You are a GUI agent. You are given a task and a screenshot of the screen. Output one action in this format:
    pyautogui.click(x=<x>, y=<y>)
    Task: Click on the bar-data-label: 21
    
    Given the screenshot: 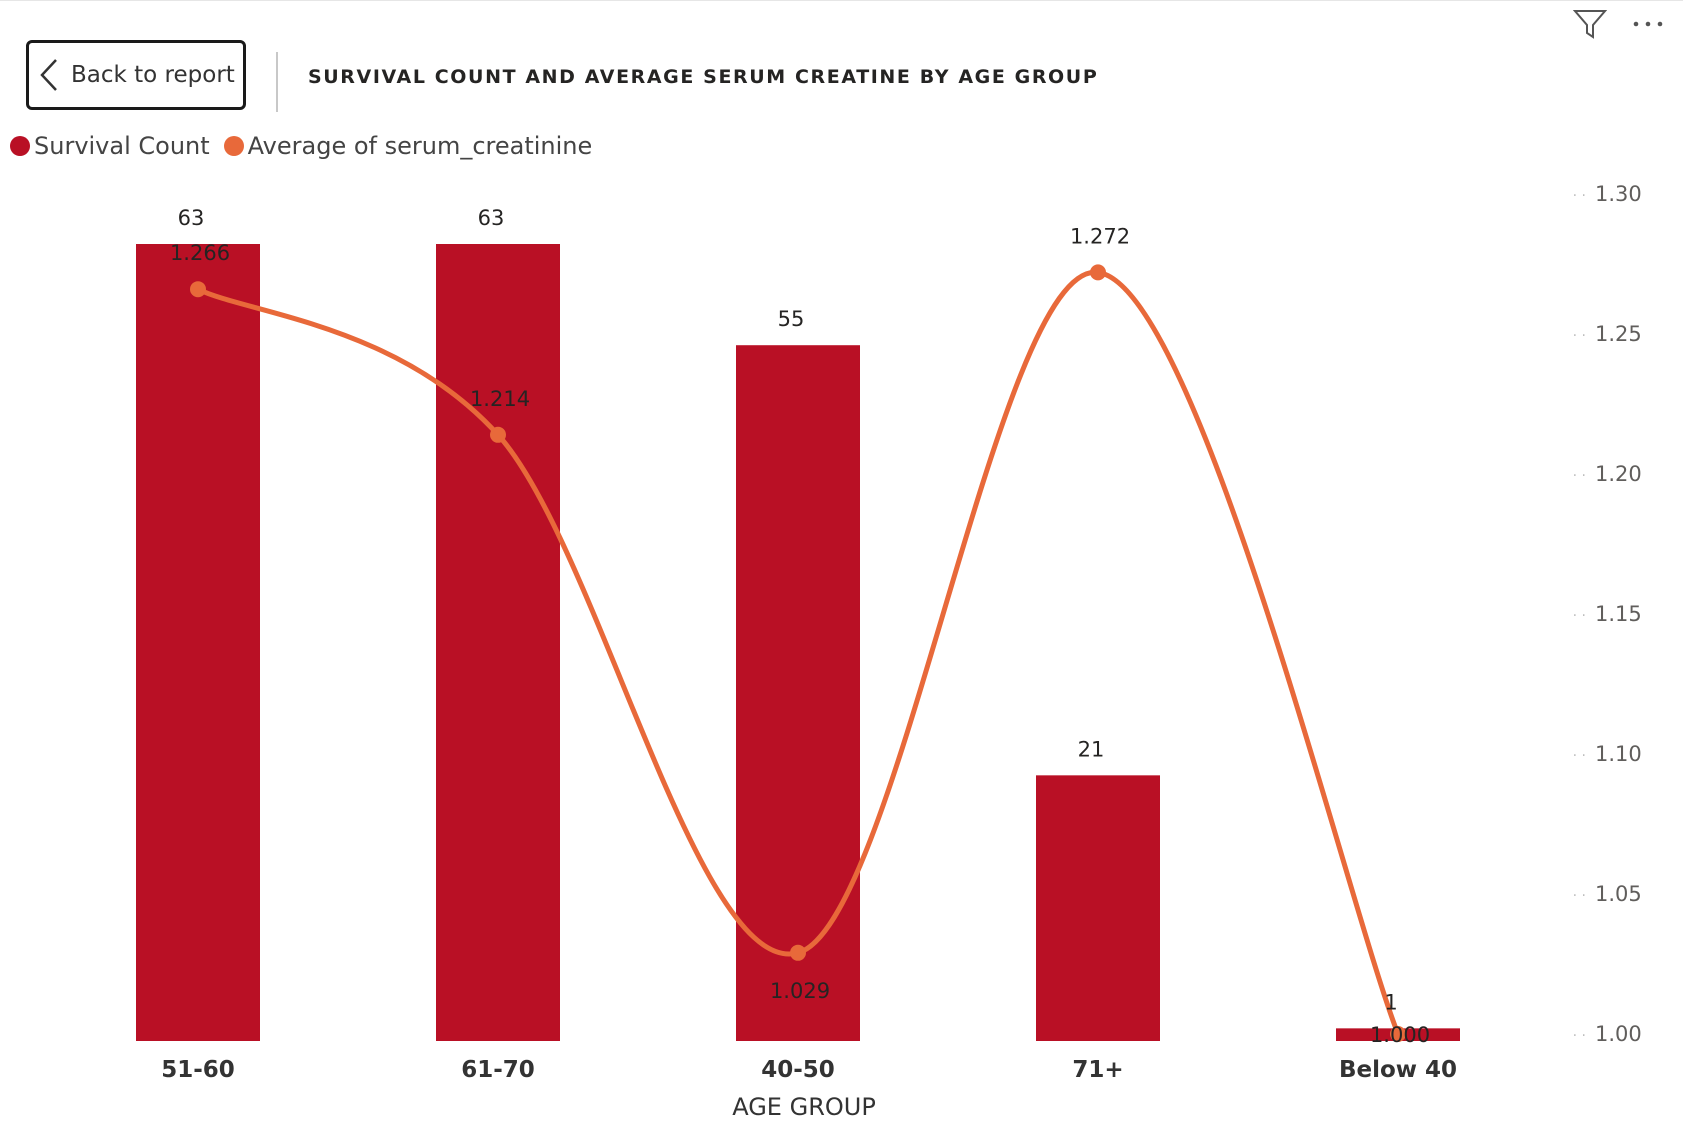 What is the action you would take?
    pyautogui.click(x=1091, y=749)
    